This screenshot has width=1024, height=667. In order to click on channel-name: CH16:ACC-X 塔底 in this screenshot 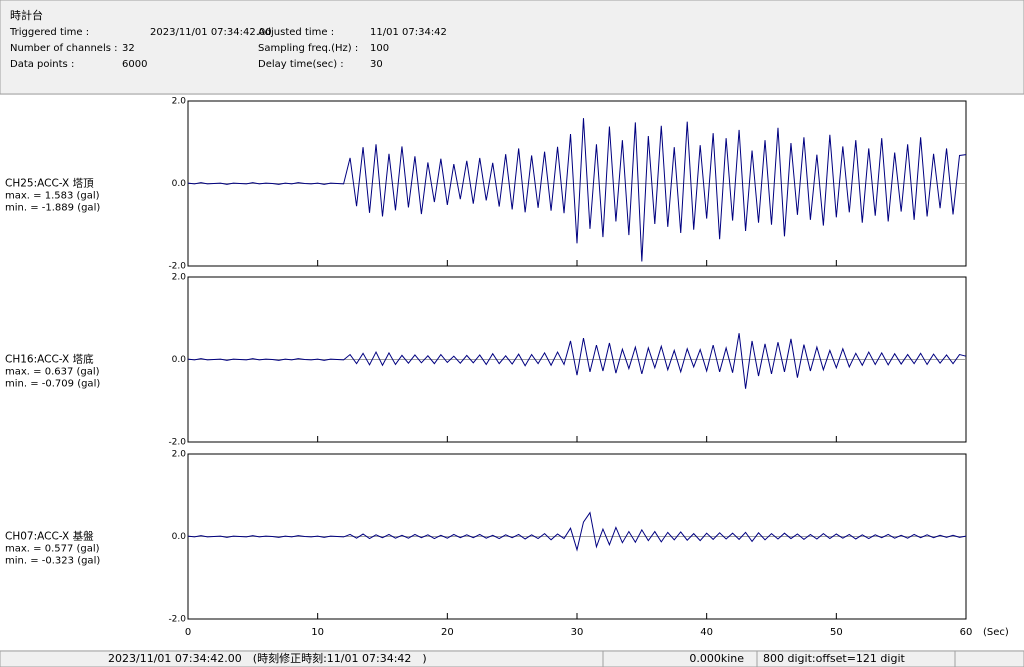, I will do `click(49, 359)`.